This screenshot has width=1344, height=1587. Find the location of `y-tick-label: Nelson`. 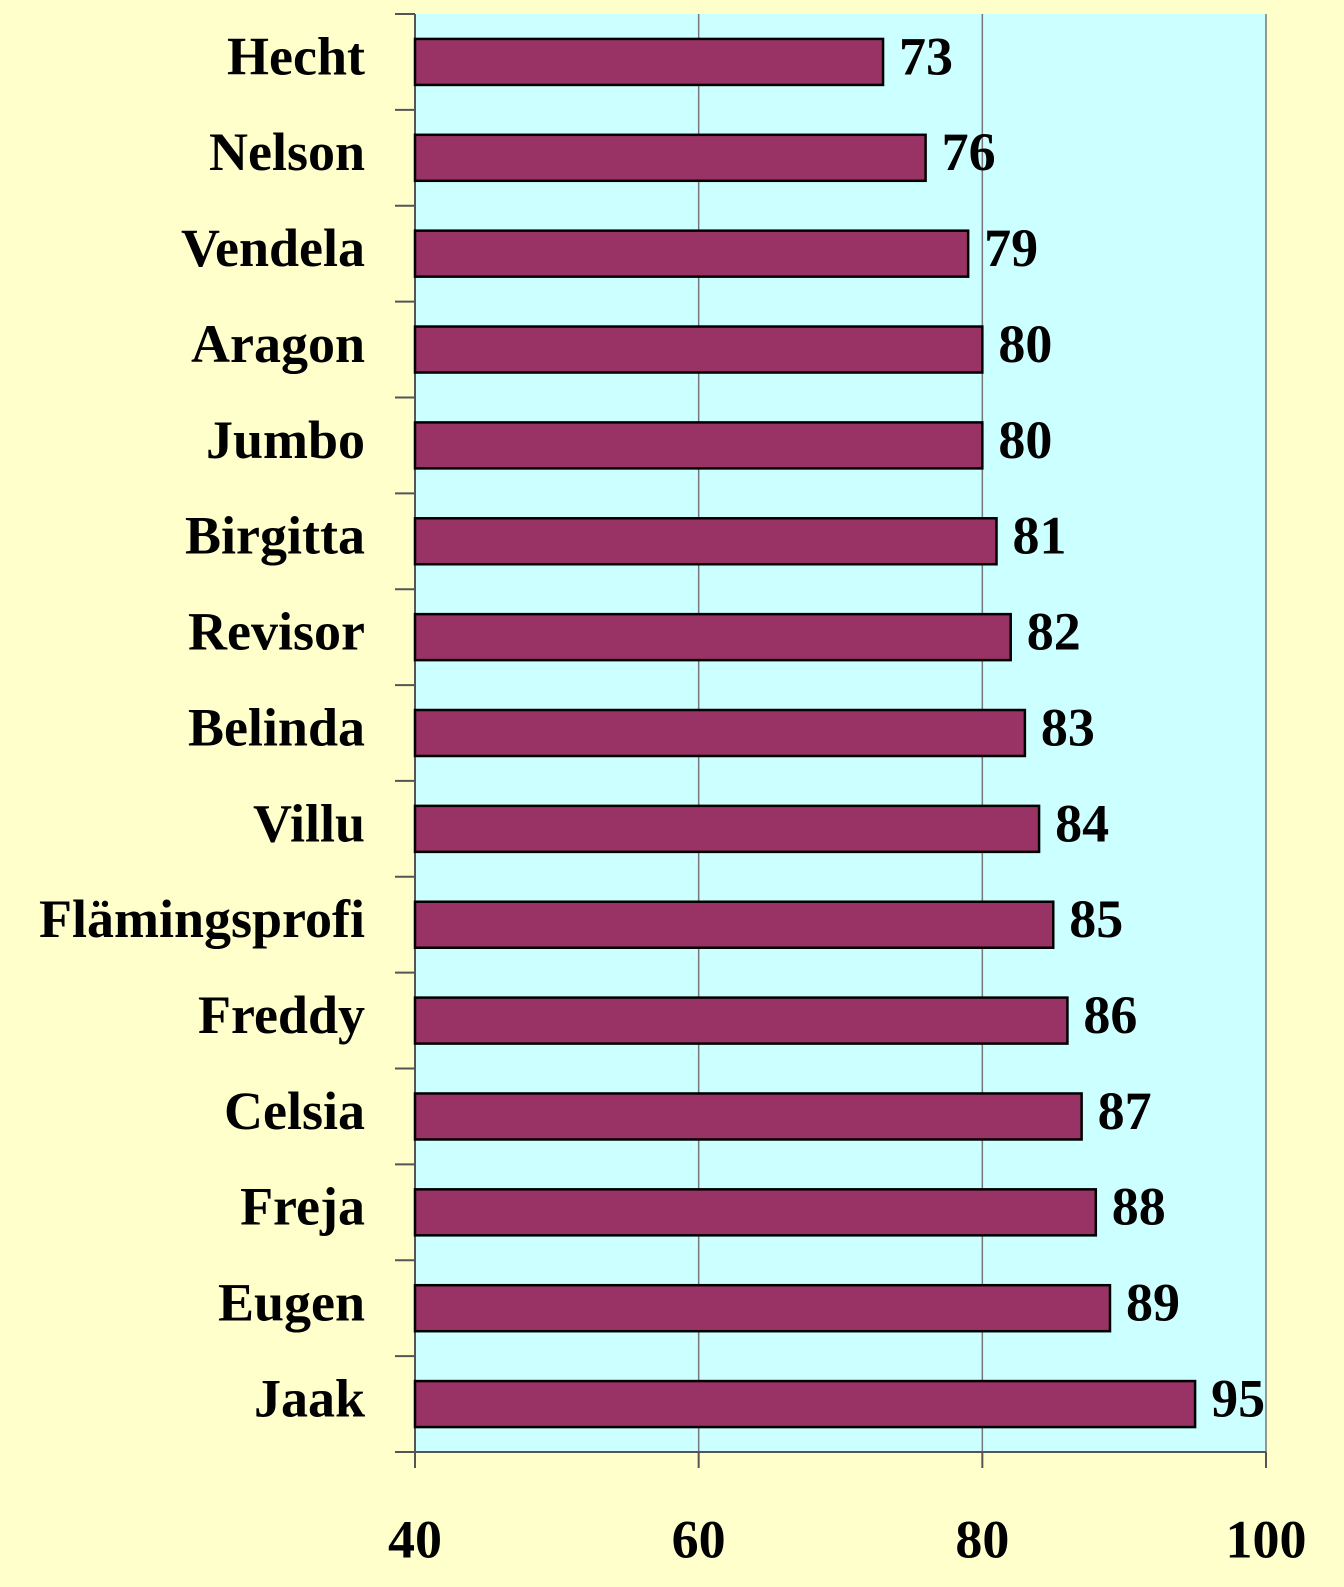

y-tick-label: Nelson is located at coordinates (287, 152).